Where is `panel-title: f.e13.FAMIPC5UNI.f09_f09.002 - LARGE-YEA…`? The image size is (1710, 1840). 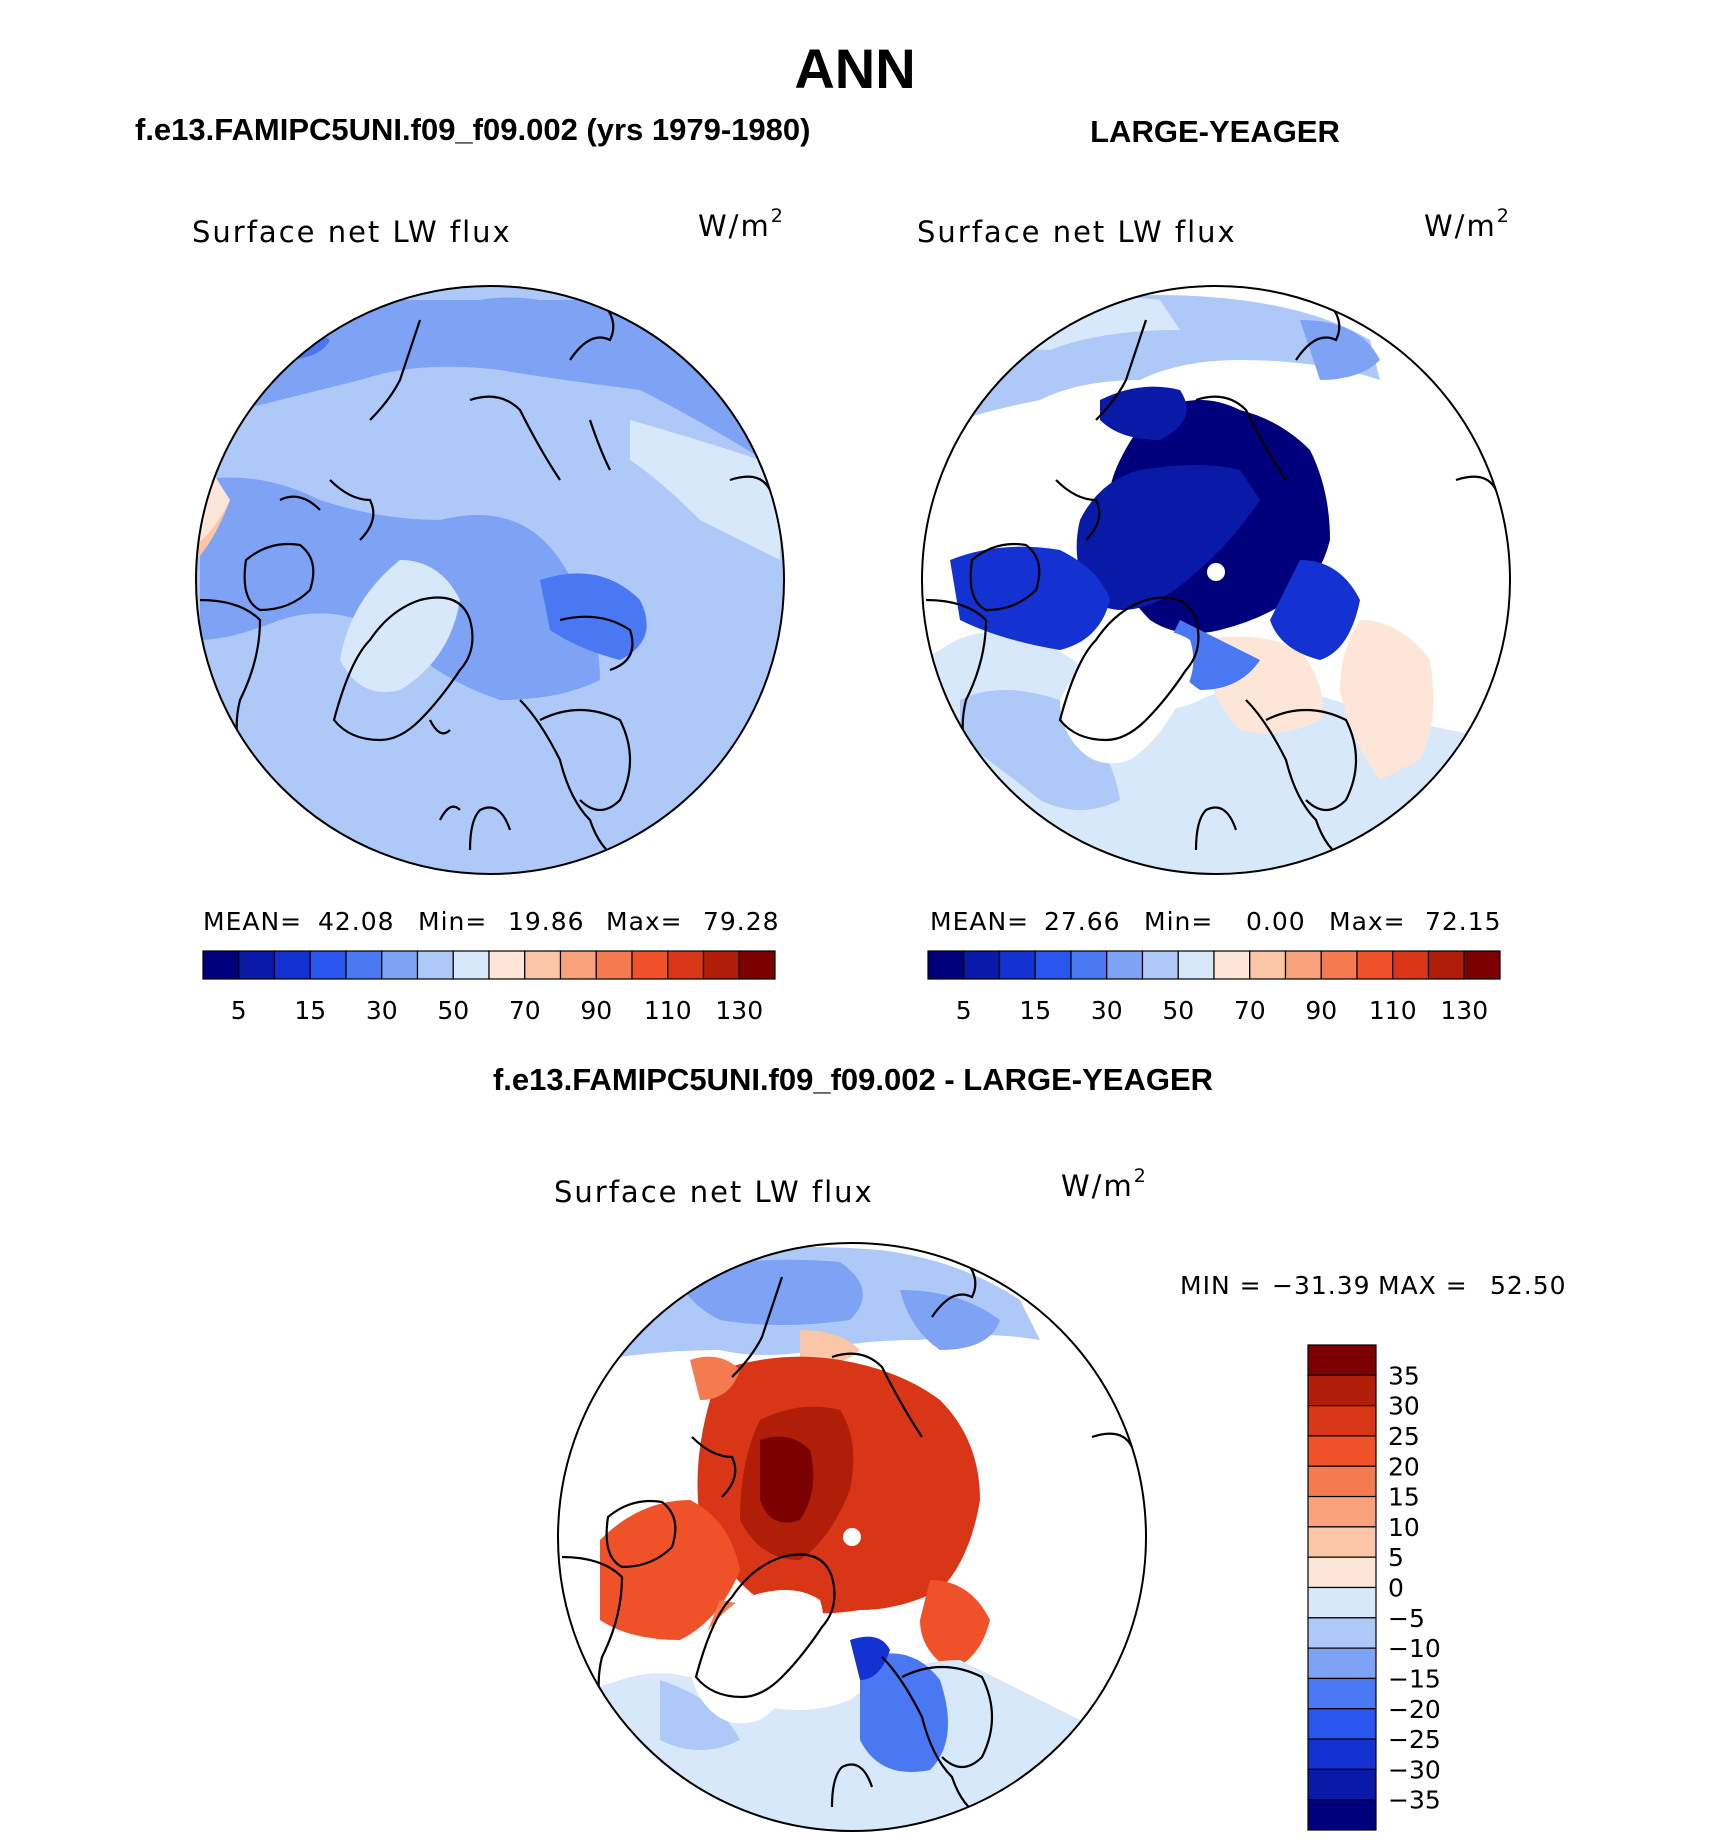
panel-title: f.e13.FAMIPC5UNI.f09_f09.002 - LARGE-YEA… is located at coordinates (853, 1079).